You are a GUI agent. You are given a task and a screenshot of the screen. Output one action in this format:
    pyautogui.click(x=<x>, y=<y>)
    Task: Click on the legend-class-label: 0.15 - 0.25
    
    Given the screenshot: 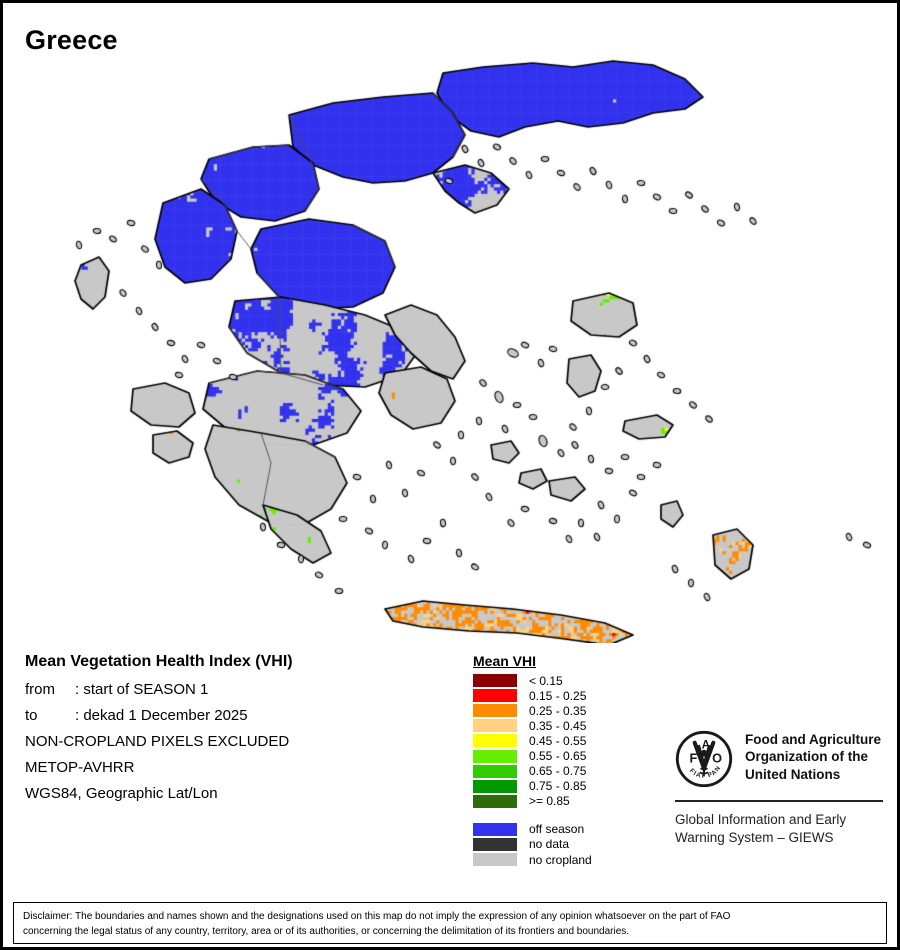 What is the action you would take?
    pyautogui.click(x=558, y=695)
    